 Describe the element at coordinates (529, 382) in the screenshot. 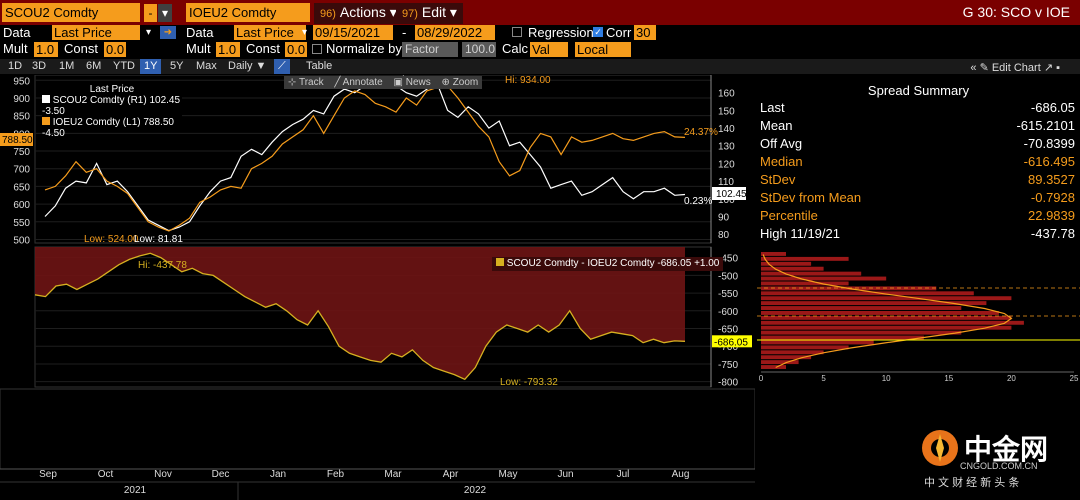

I see `spread-low-annotation: Low: -793.32` at that location.